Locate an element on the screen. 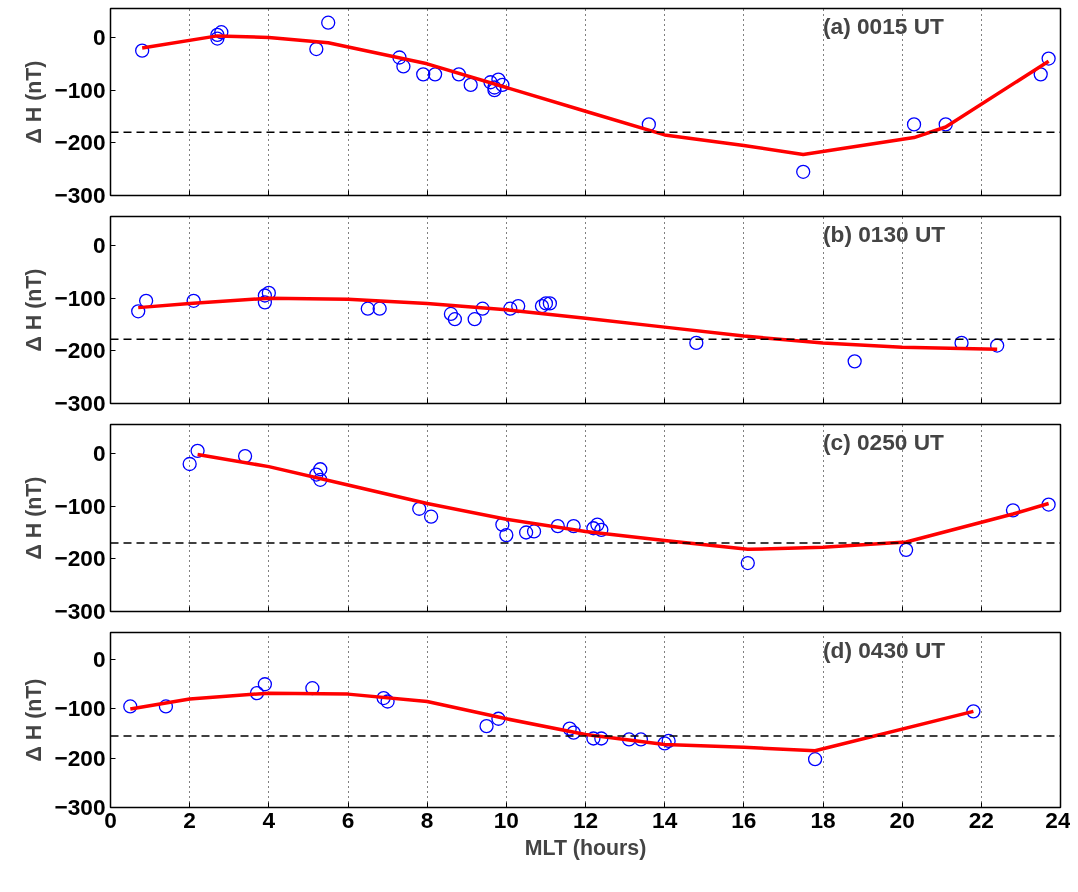  x-tick-label: 18 is located at coordinates (823, 819).